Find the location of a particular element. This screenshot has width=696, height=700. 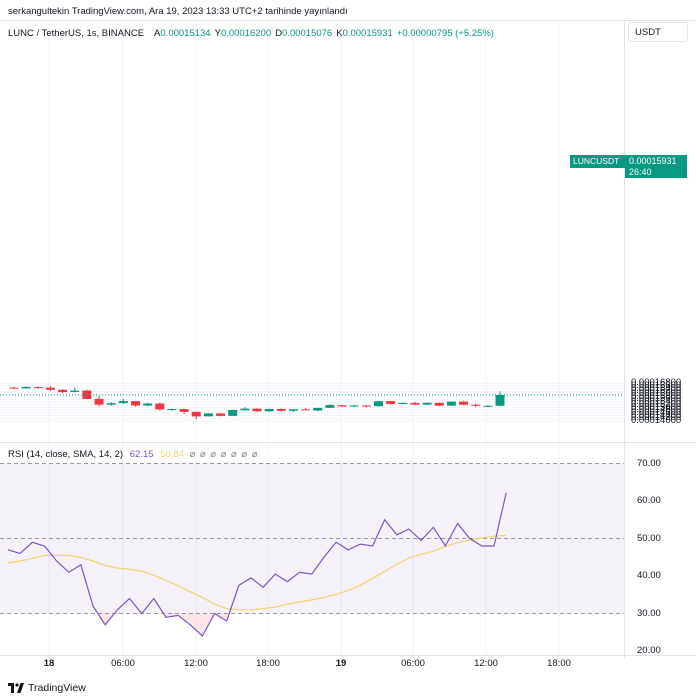

price-axis-label: 0.00014200 is located at coordinates (656, 418).